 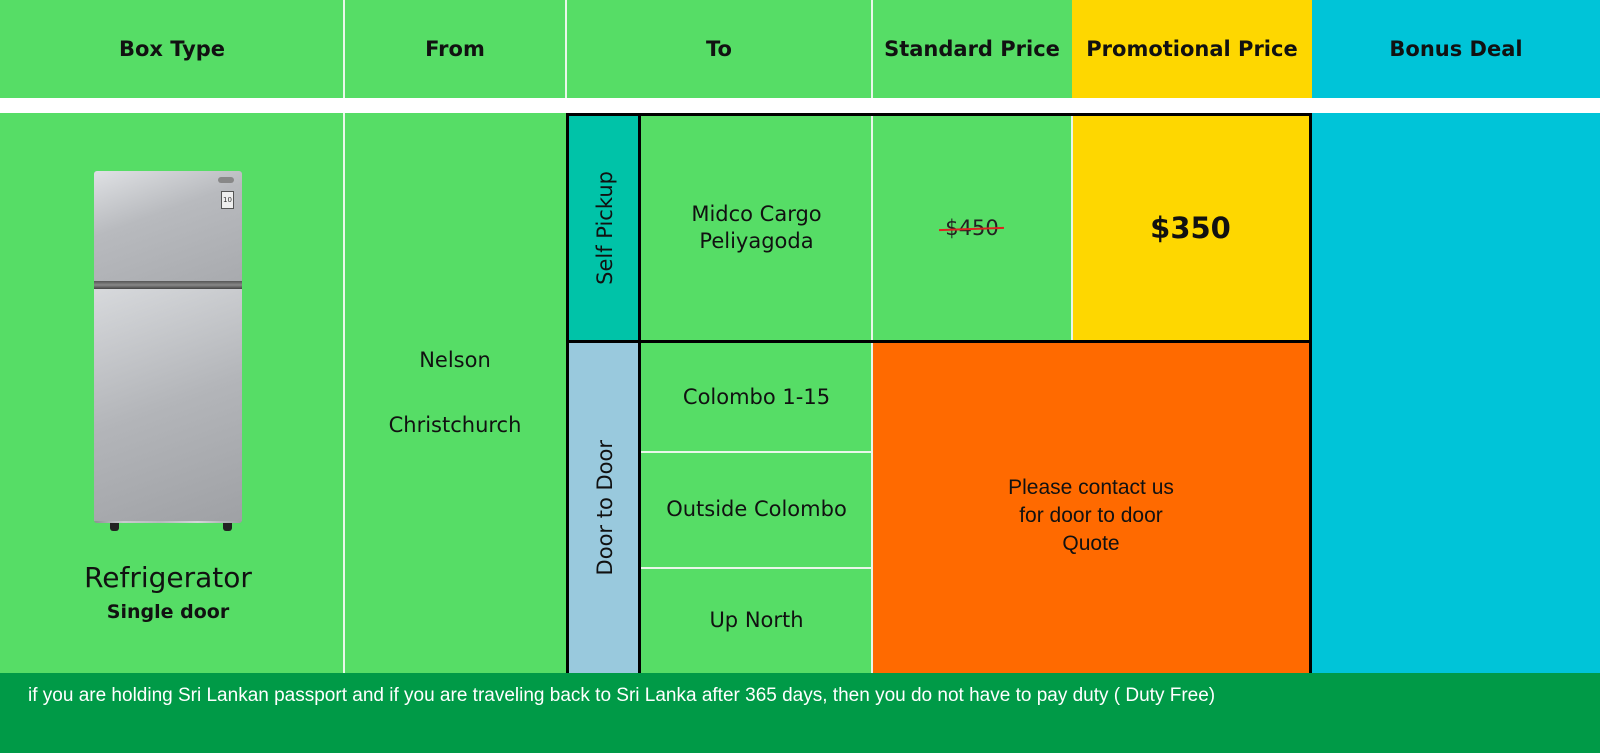 What do you see at coordinates (1091, 515) in the screenshot?
I see `contact-line: for door to door` at bounding box center [1091, 515].